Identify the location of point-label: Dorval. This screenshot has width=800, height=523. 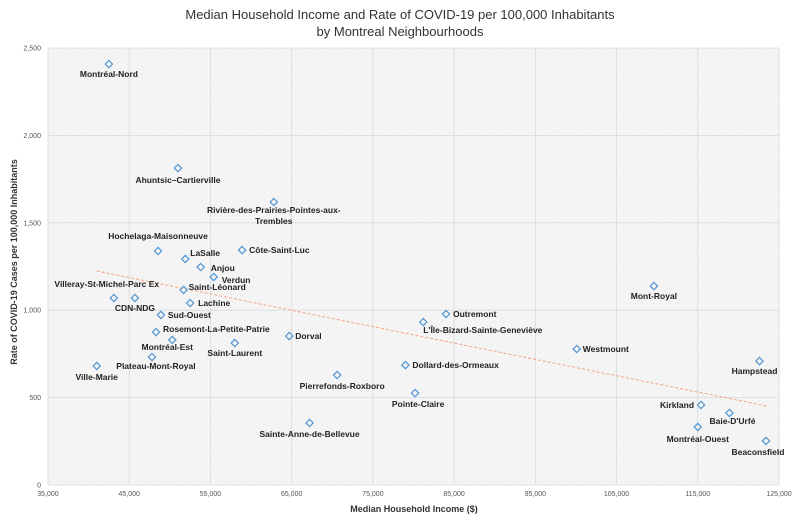
(308, 336).